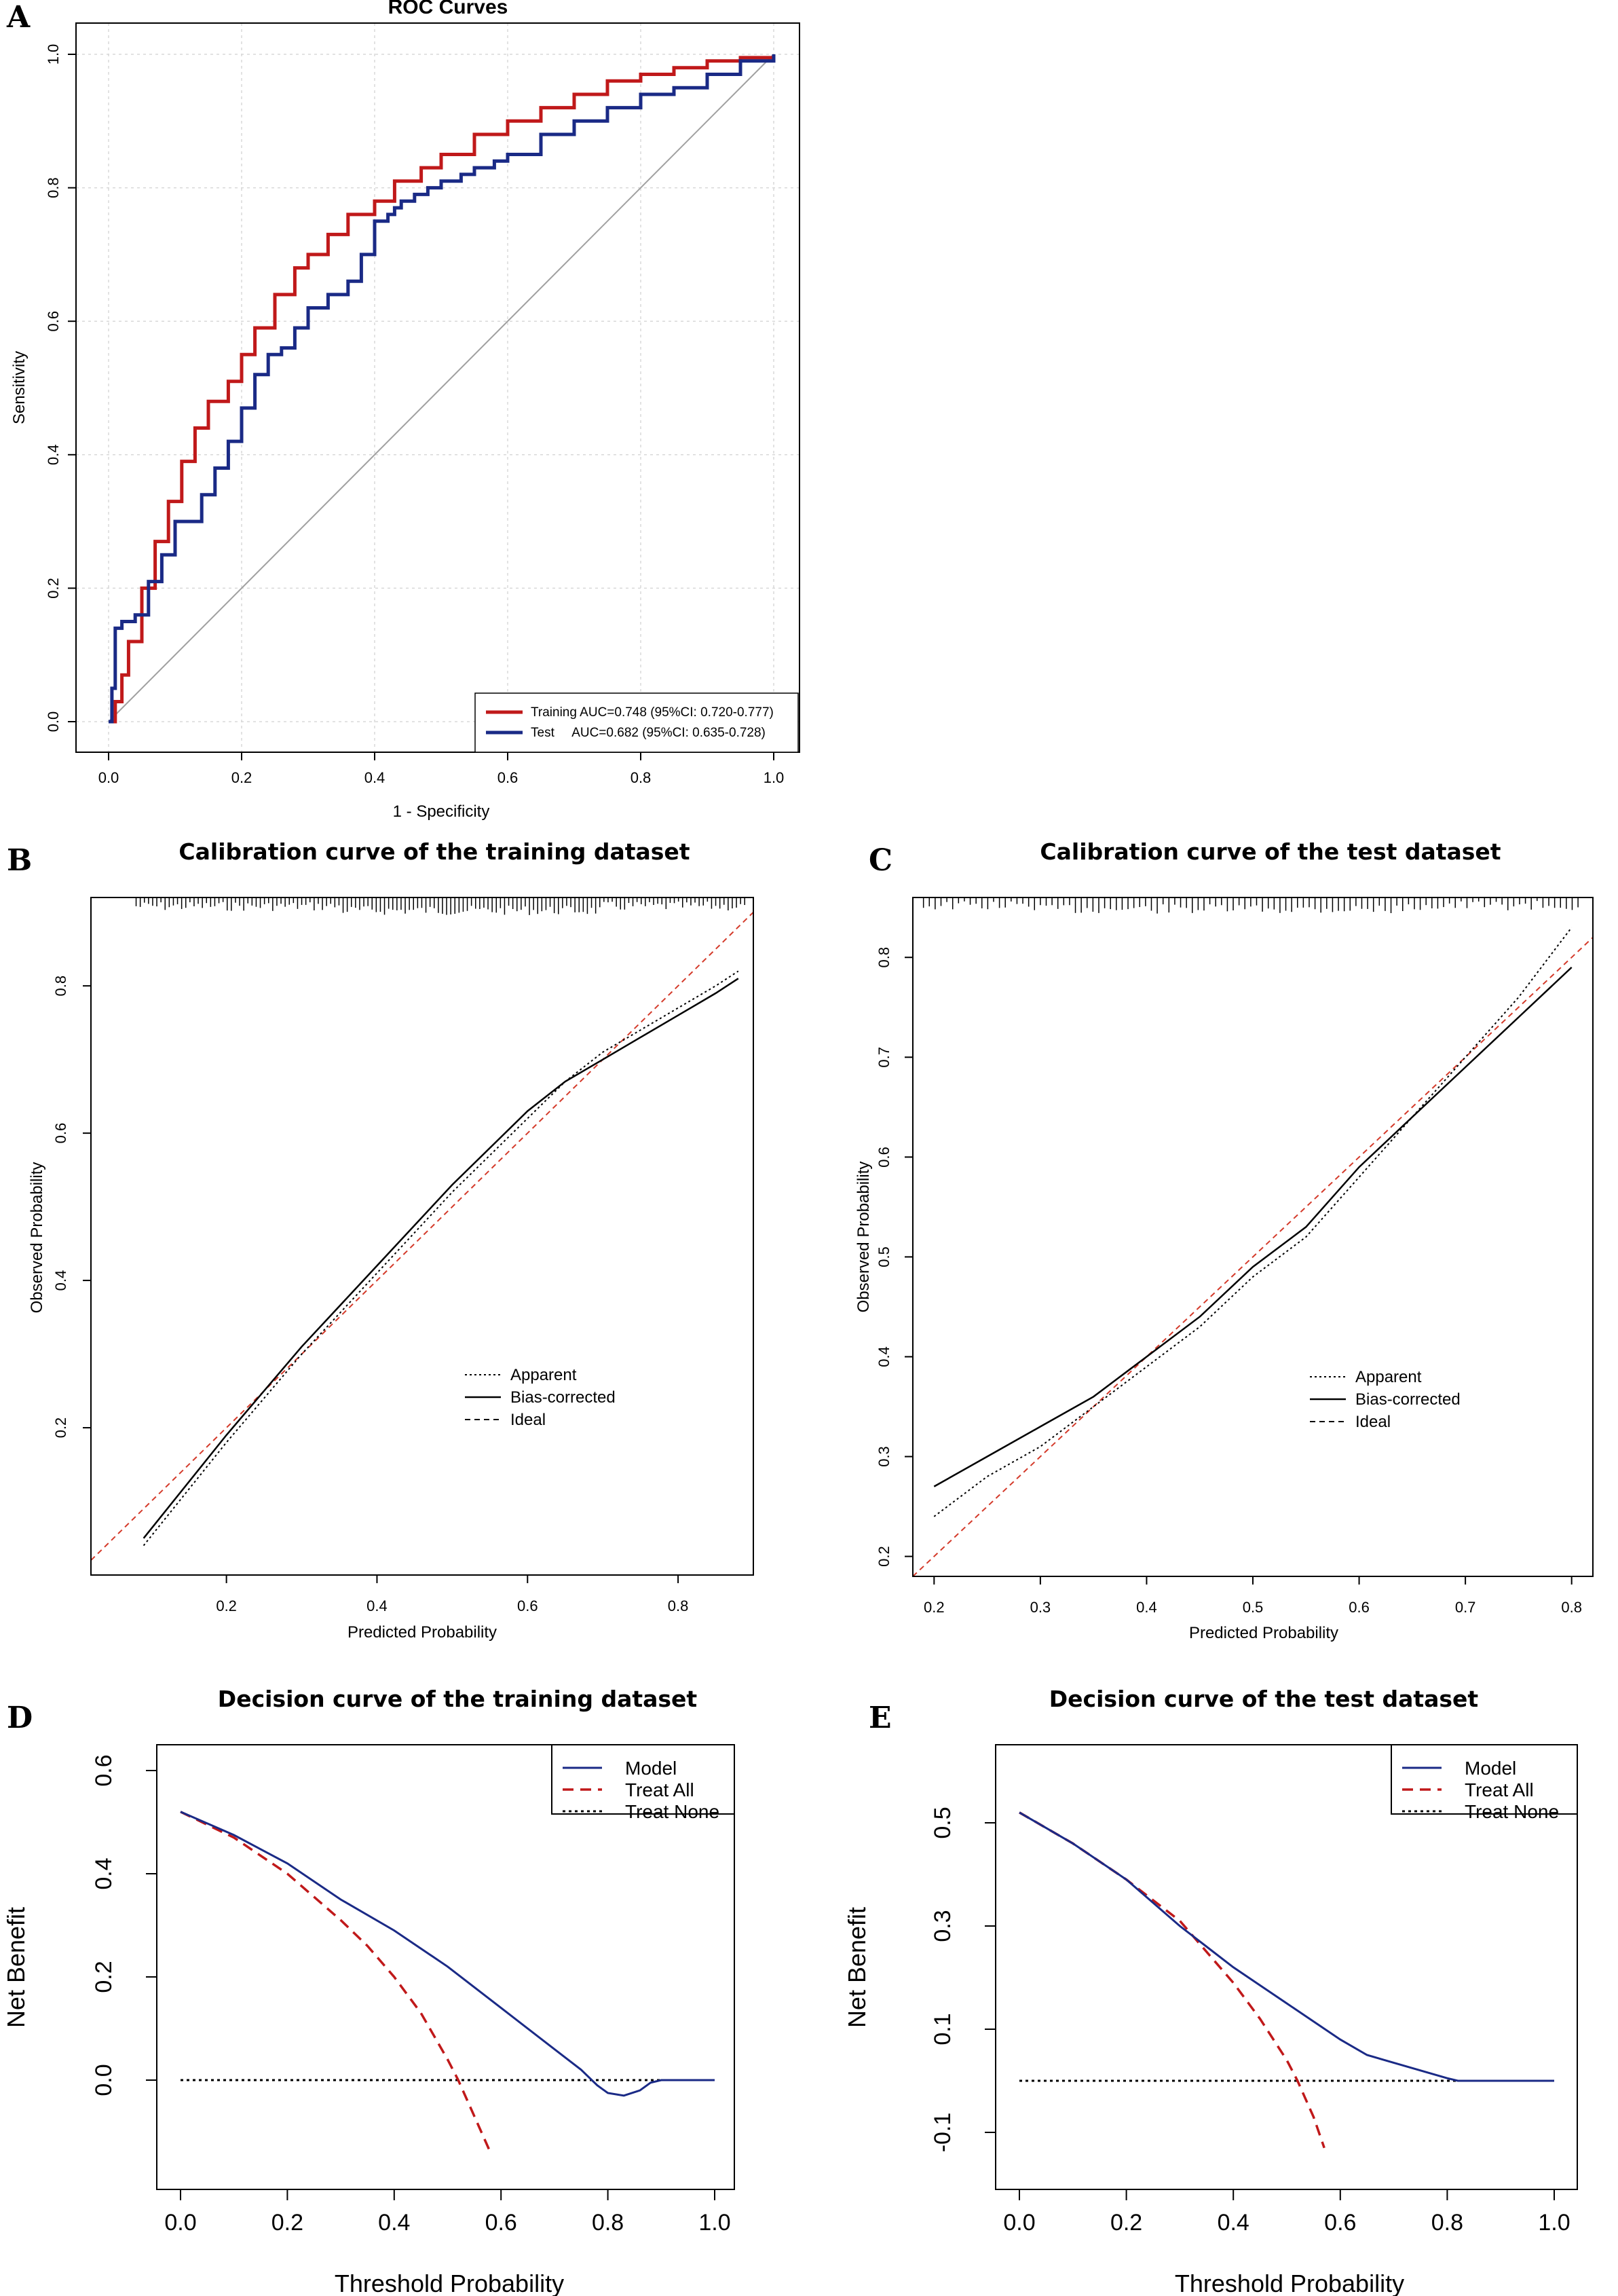  I want to click on decision-training-x-tick-label: 0.6, so click(501, 2223).